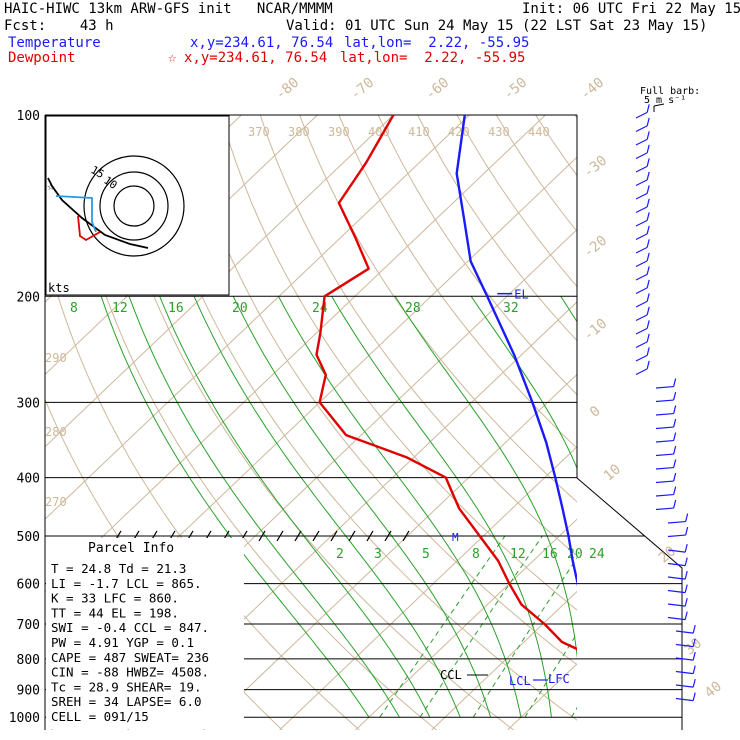  What do you see at coordinates (511, 308) in the screenshot?
I see `mixing-ratio-label: 32` at bounding box center [511, 308].